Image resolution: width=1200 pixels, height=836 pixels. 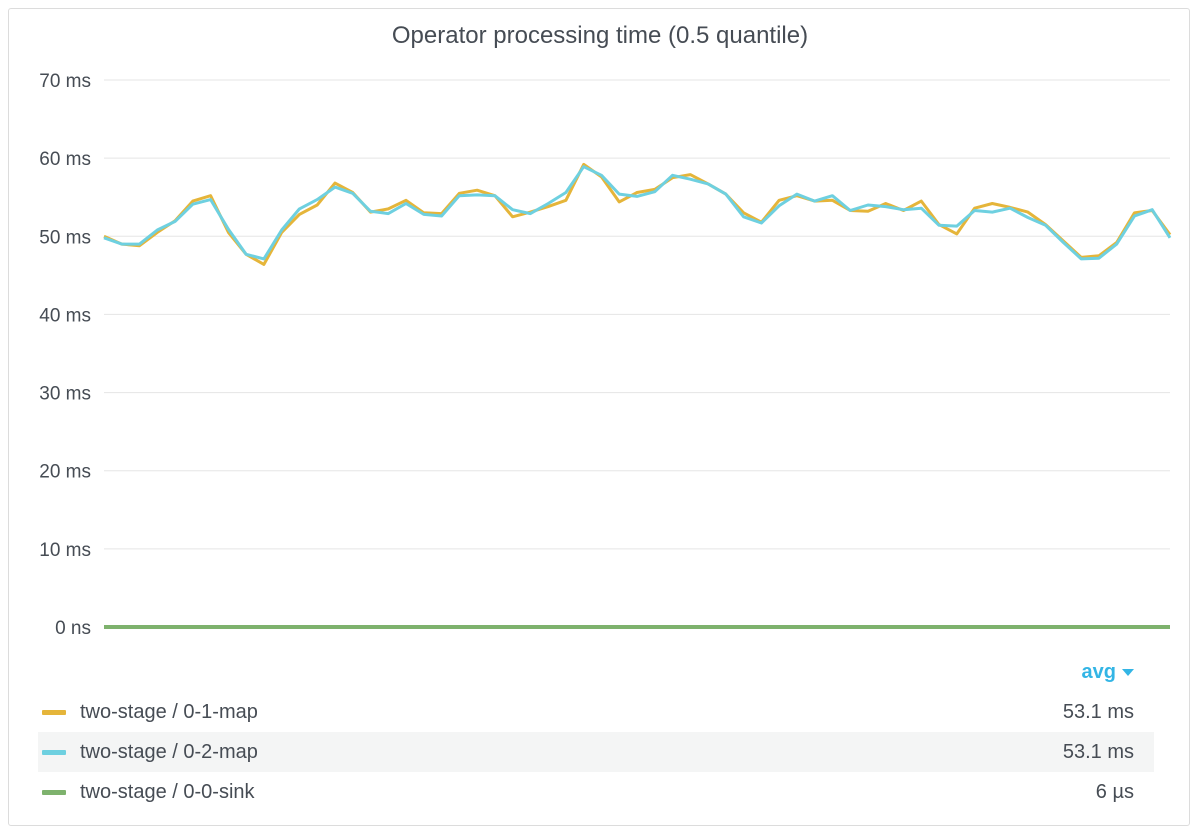 I want to click on y-tick-label: 60 ms, so click(x=65, y=159).